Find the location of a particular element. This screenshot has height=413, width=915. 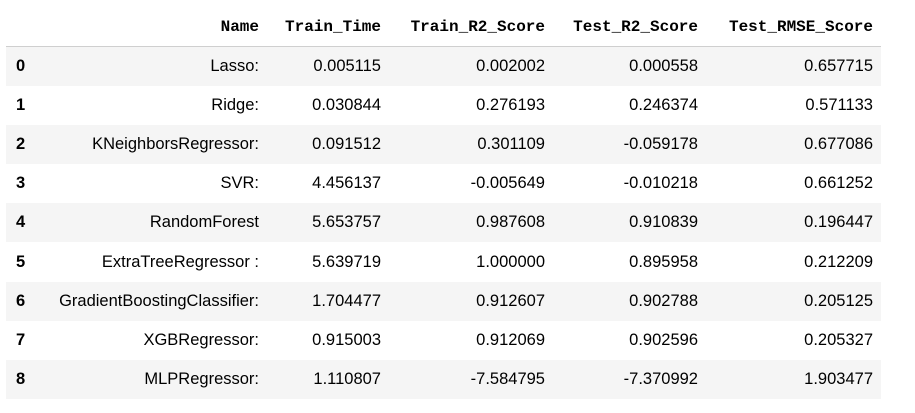

cell-train-time: 0.030844 is located at coordinates (346, 104).